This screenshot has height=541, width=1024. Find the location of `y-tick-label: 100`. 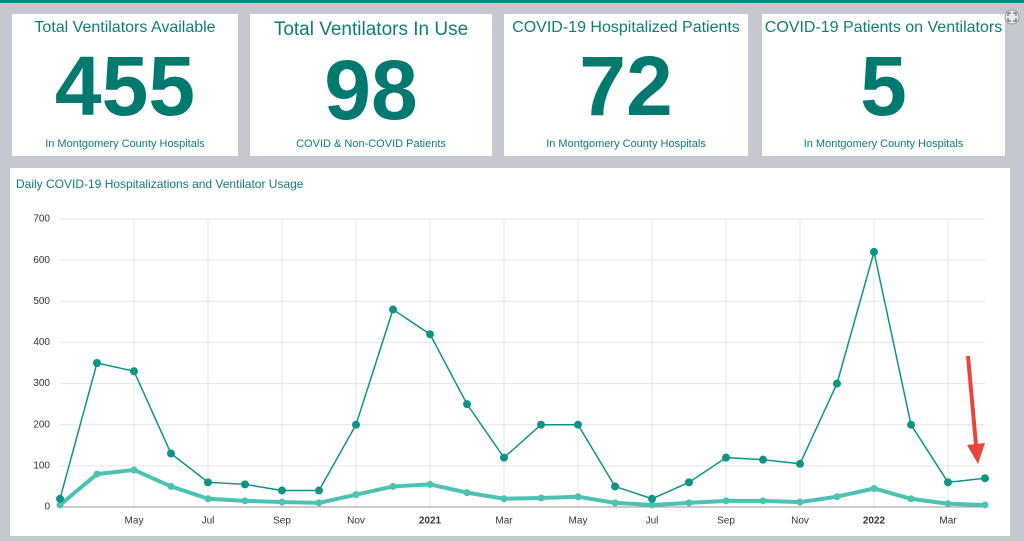

y-tick-label: 100 is located at coordinates (41, 465).